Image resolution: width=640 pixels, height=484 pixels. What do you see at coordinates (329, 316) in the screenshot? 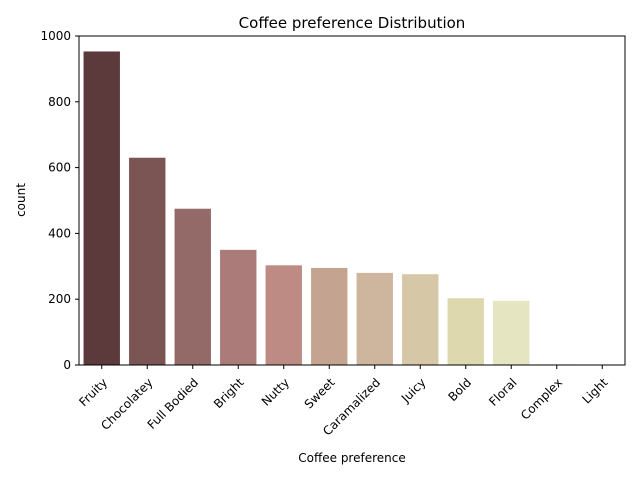
I see `bar-sweet` at bounding box center [329, 316].